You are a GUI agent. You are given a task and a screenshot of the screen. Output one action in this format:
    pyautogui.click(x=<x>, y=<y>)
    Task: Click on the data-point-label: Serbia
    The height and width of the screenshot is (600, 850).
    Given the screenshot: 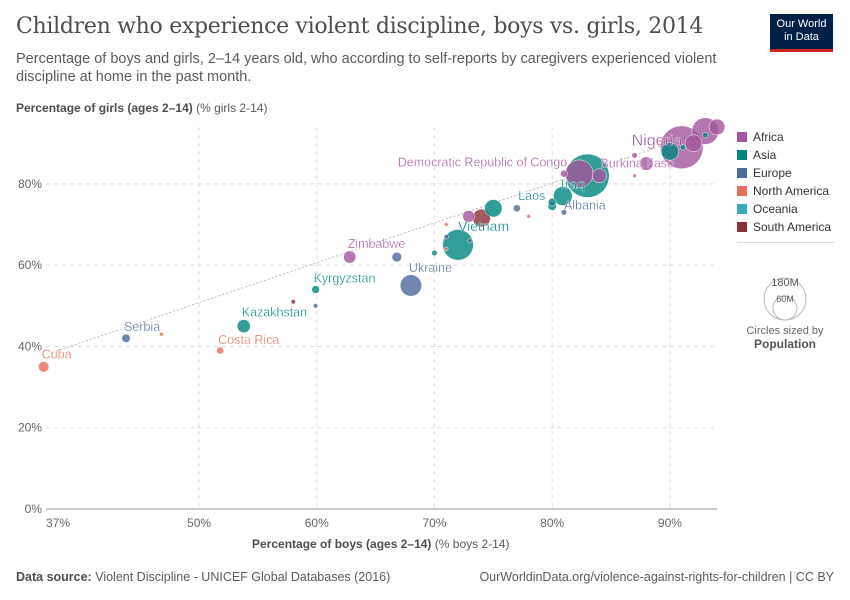 What is the action you would take?
    pyautogui.click(x=142, y=327)
    